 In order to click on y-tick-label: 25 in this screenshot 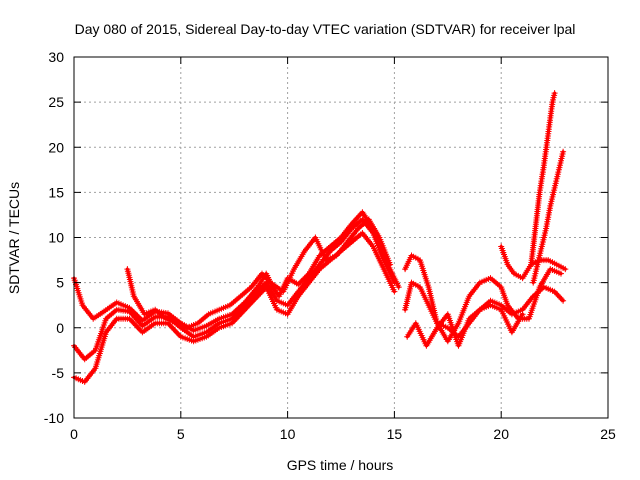, I will do `click(56, 102)`.